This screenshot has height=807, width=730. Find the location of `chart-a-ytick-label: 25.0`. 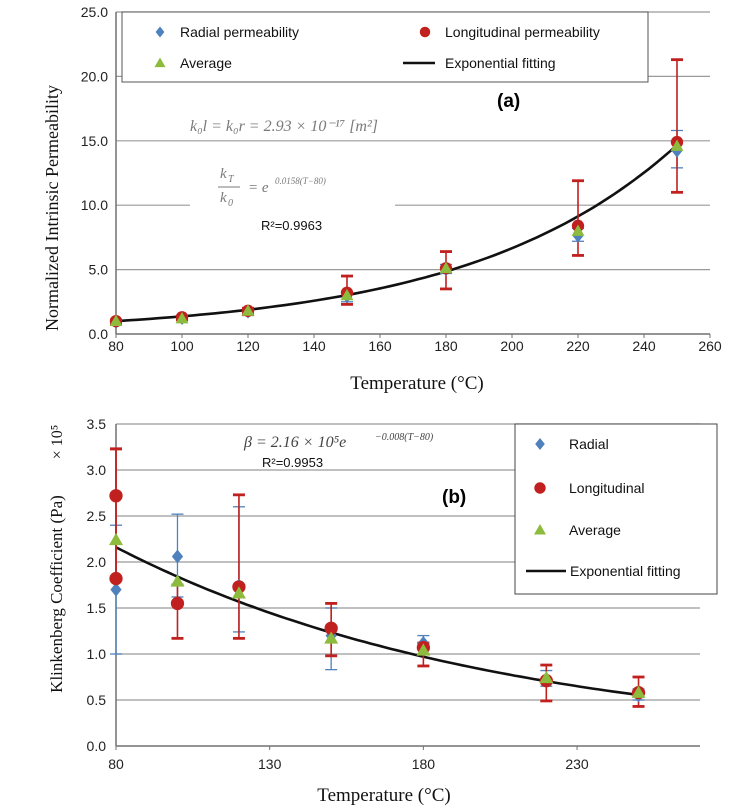

chart-a-ytick-label: 25.0 is located at coordinates (94, 12).